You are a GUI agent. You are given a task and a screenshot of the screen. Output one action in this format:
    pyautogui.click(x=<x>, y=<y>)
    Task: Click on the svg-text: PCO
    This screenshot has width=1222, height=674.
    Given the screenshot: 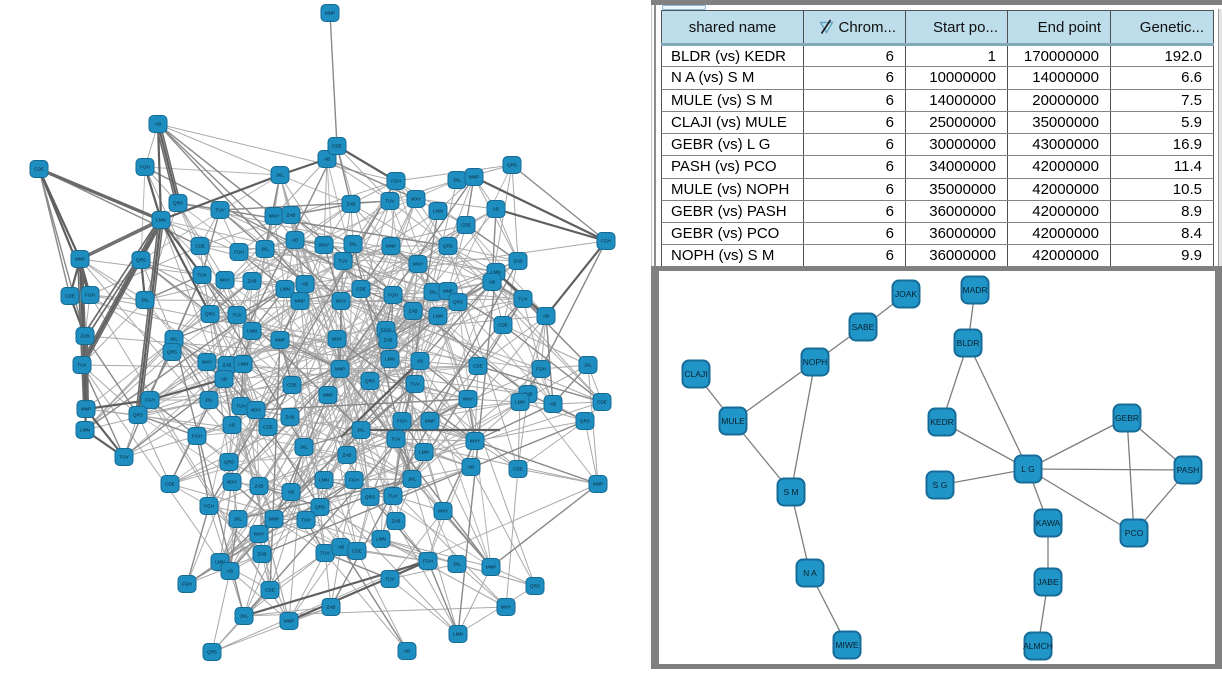 What is the action you would take?
    pyautogui.click(x=1134, y=533)
    